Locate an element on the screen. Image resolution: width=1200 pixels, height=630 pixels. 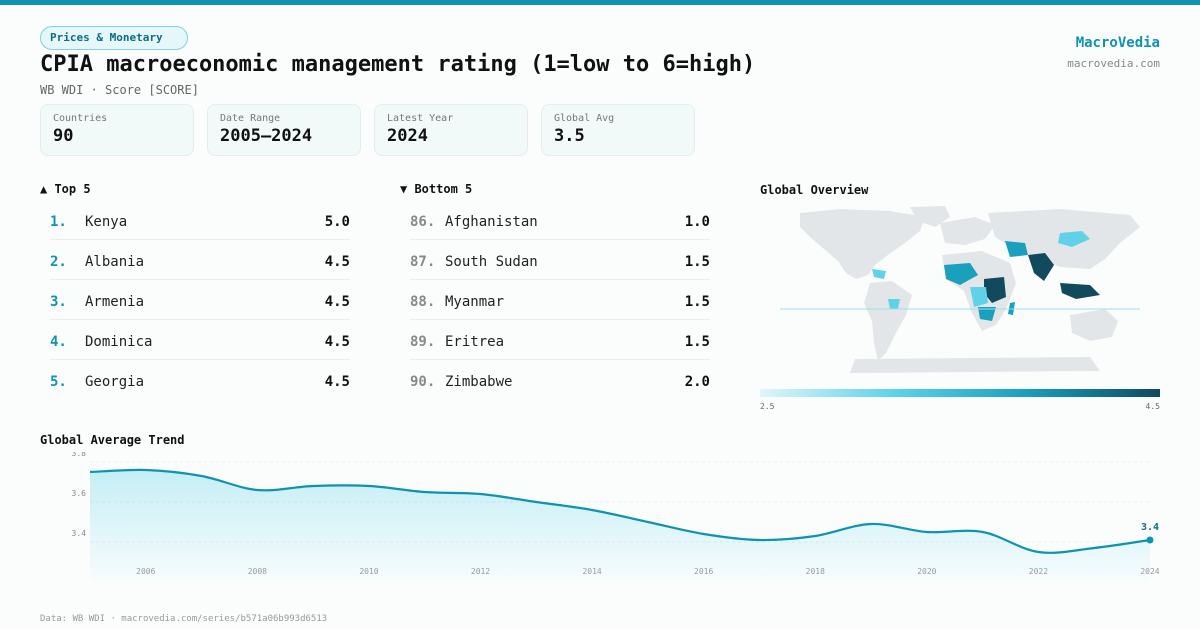
stat-value: 3.5 is located at coordinates (569, 136).